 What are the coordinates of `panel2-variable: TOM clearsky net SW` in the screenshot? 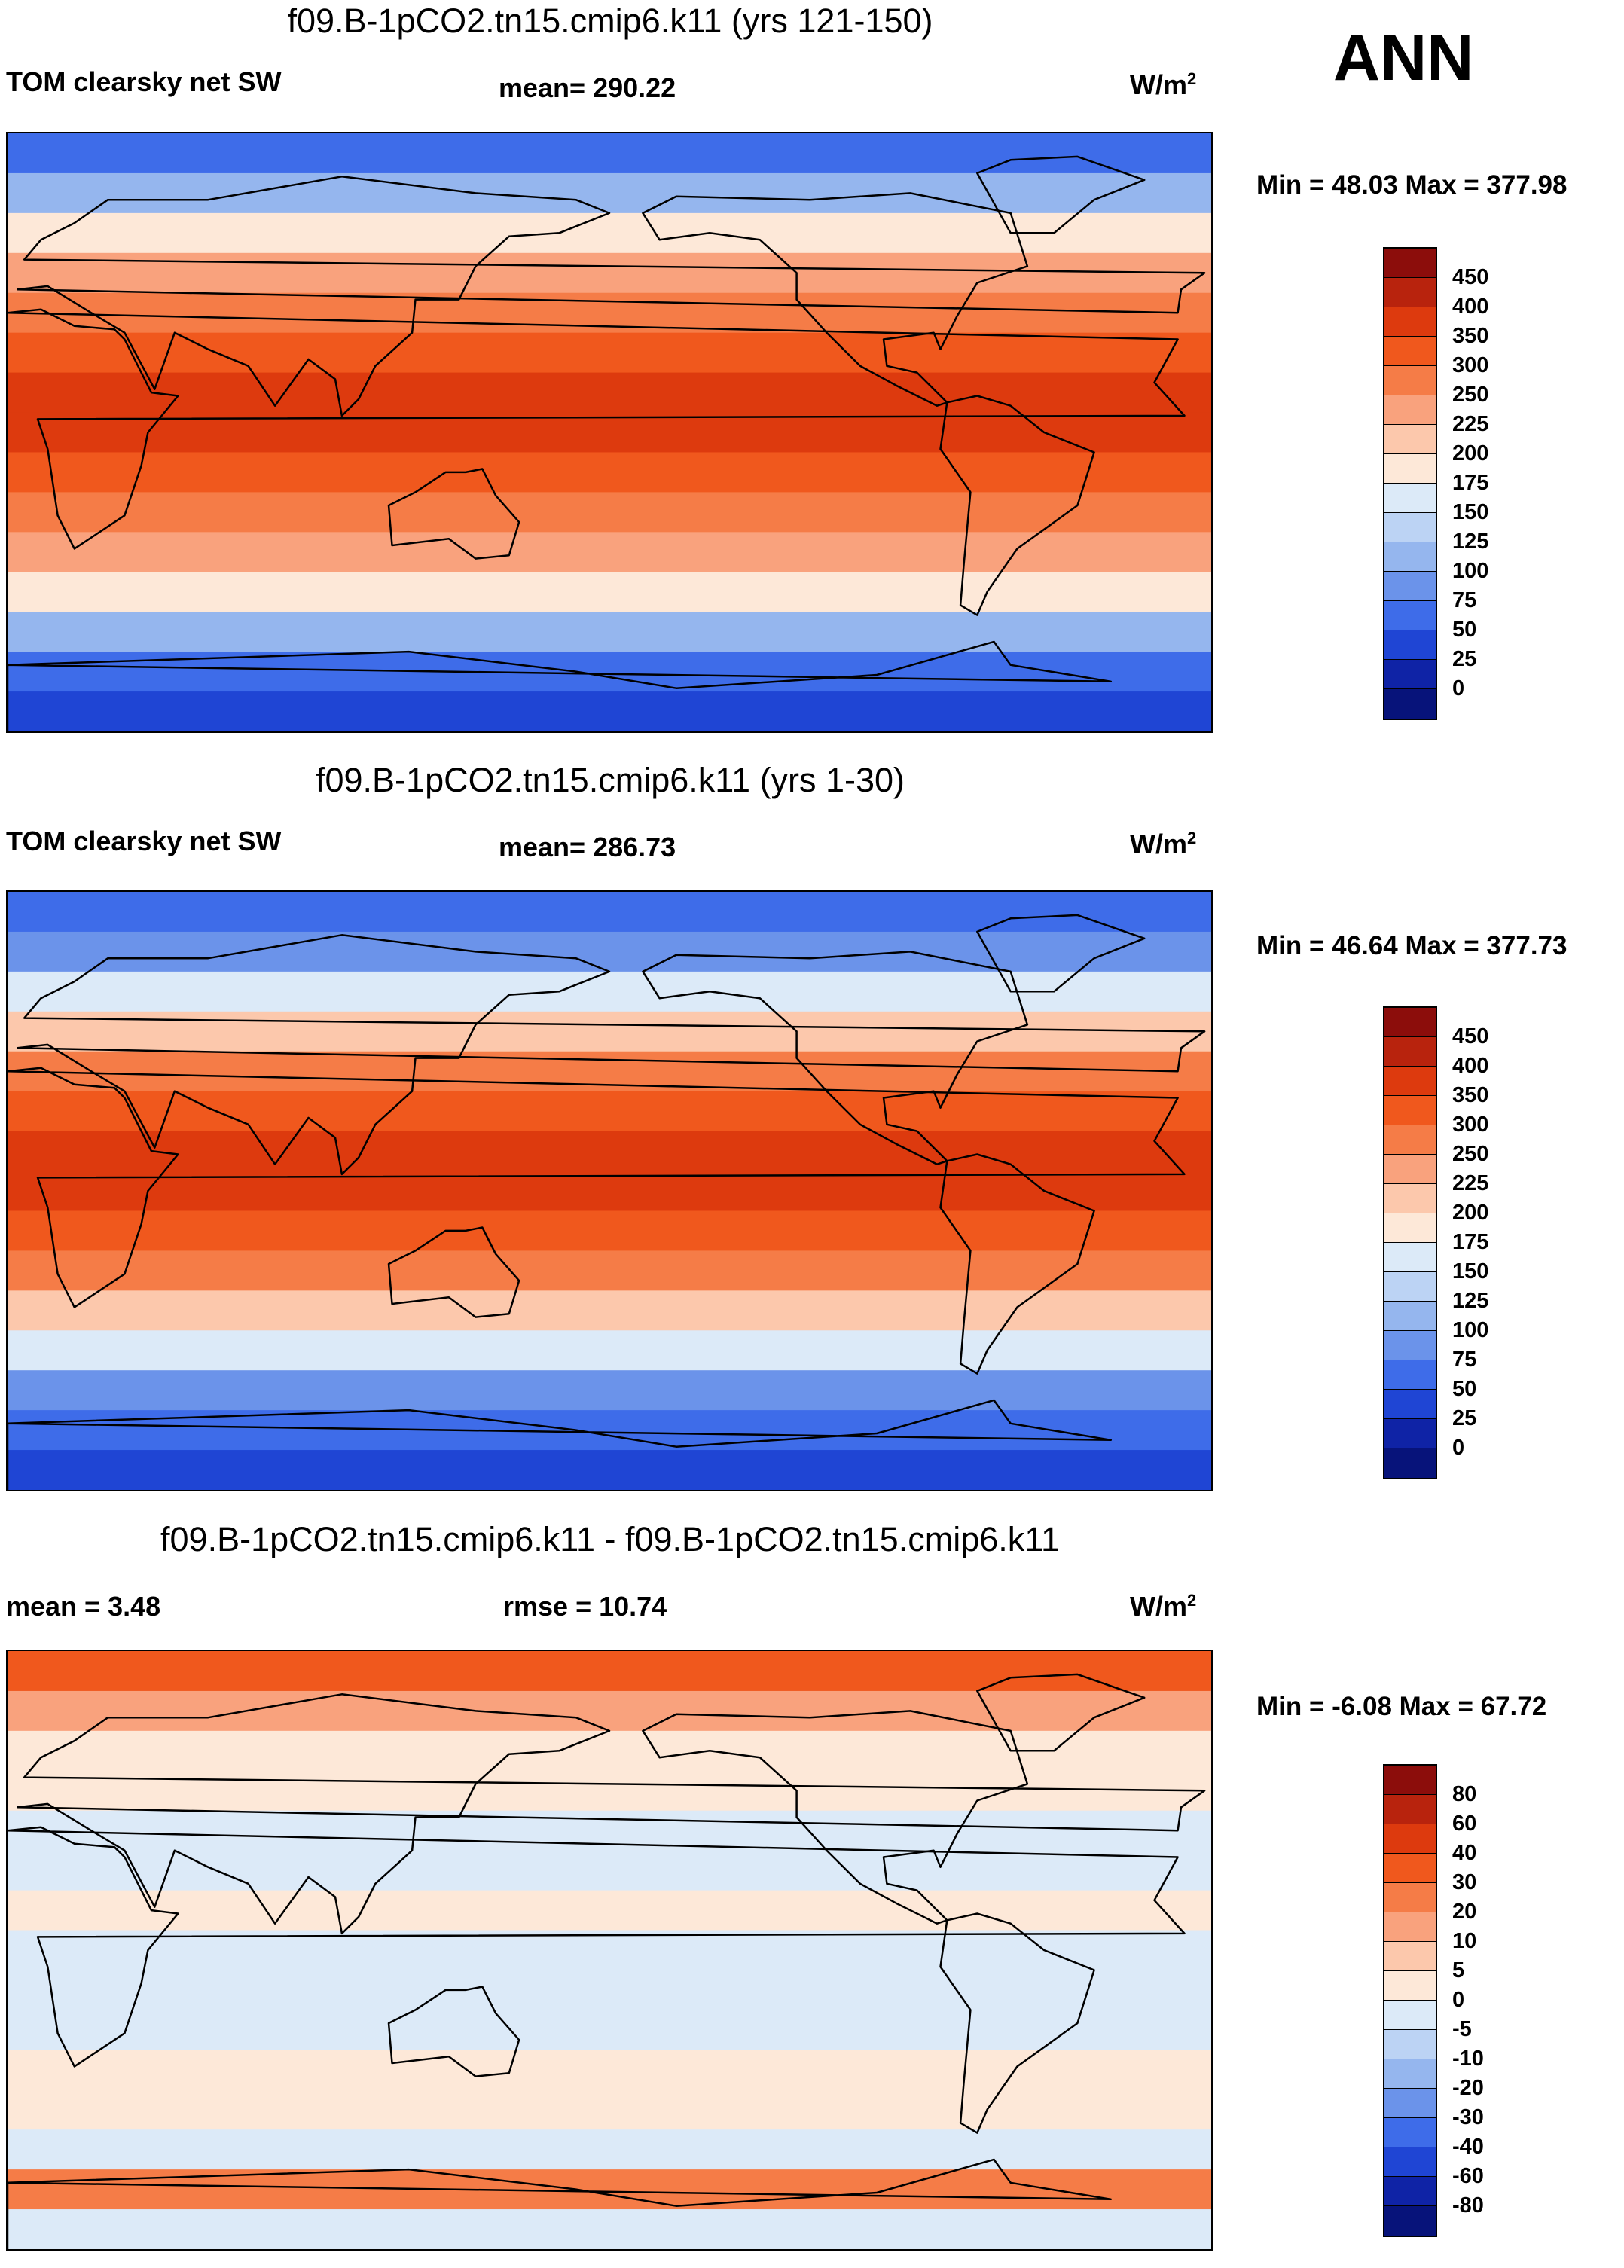 It's located at (144, 841).